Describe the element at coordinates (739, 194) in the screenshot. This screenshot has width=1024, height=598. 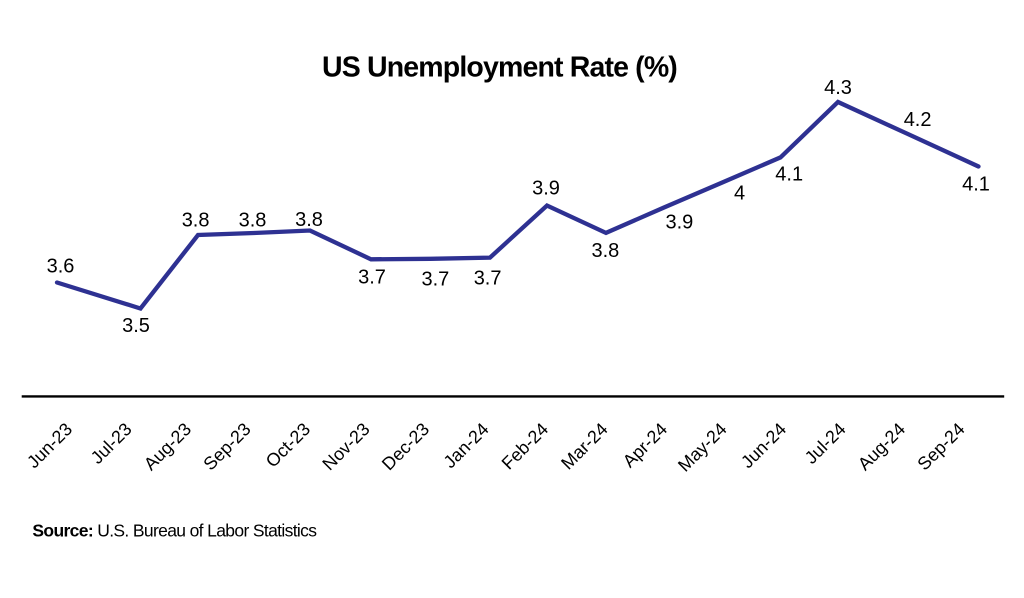
I see `svg-text: 4` at that location.